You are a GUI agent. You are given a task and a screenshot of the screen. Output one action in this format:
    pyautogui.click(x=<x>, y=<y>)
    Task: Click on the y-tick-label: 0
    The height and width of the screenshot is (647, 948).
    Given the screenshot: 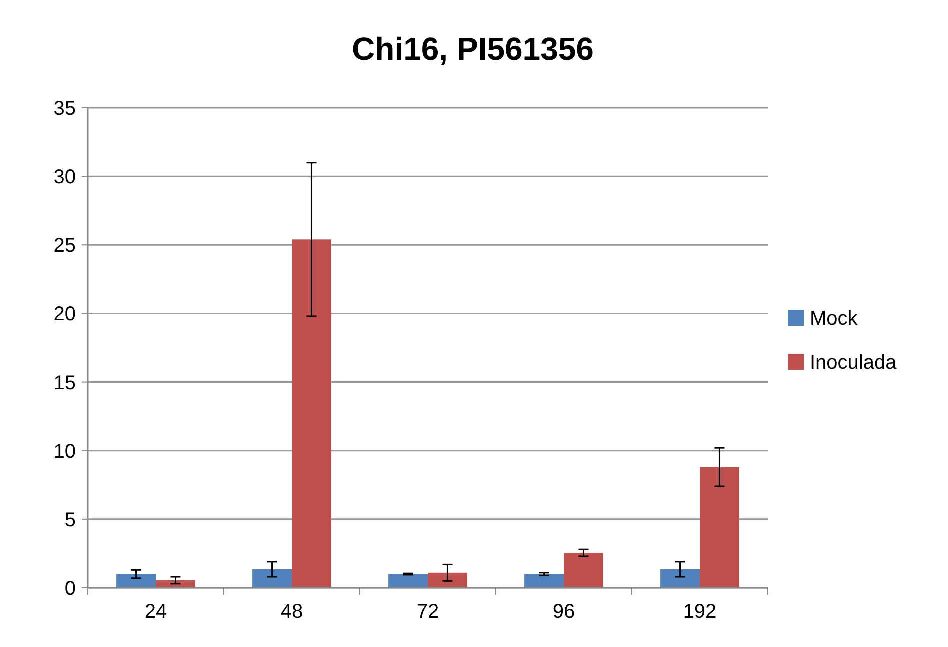 What is the action you would take?
    pyautogui.click(x=70, y=589)
    